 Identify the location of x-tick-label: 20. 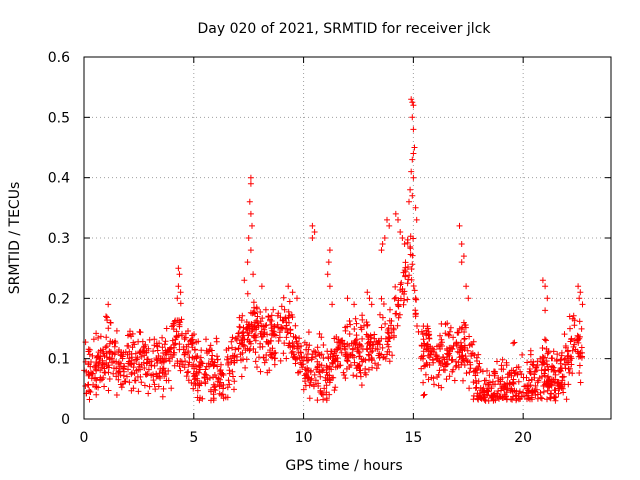
(523, 438).